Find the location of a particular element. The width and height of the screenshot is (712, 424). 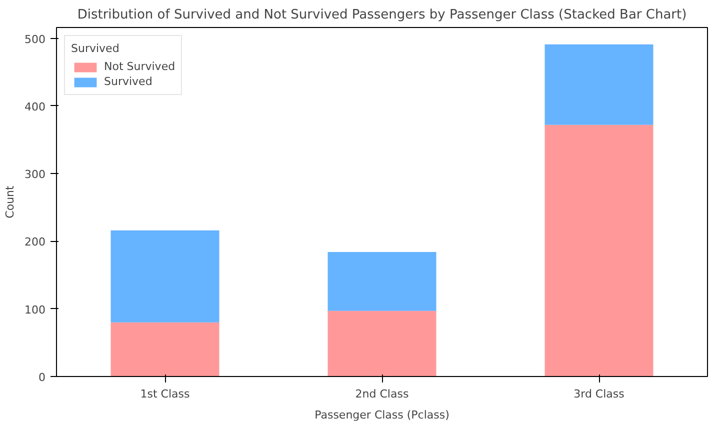

x-tick-label: 1st Class is located at coordinates (165, 394).